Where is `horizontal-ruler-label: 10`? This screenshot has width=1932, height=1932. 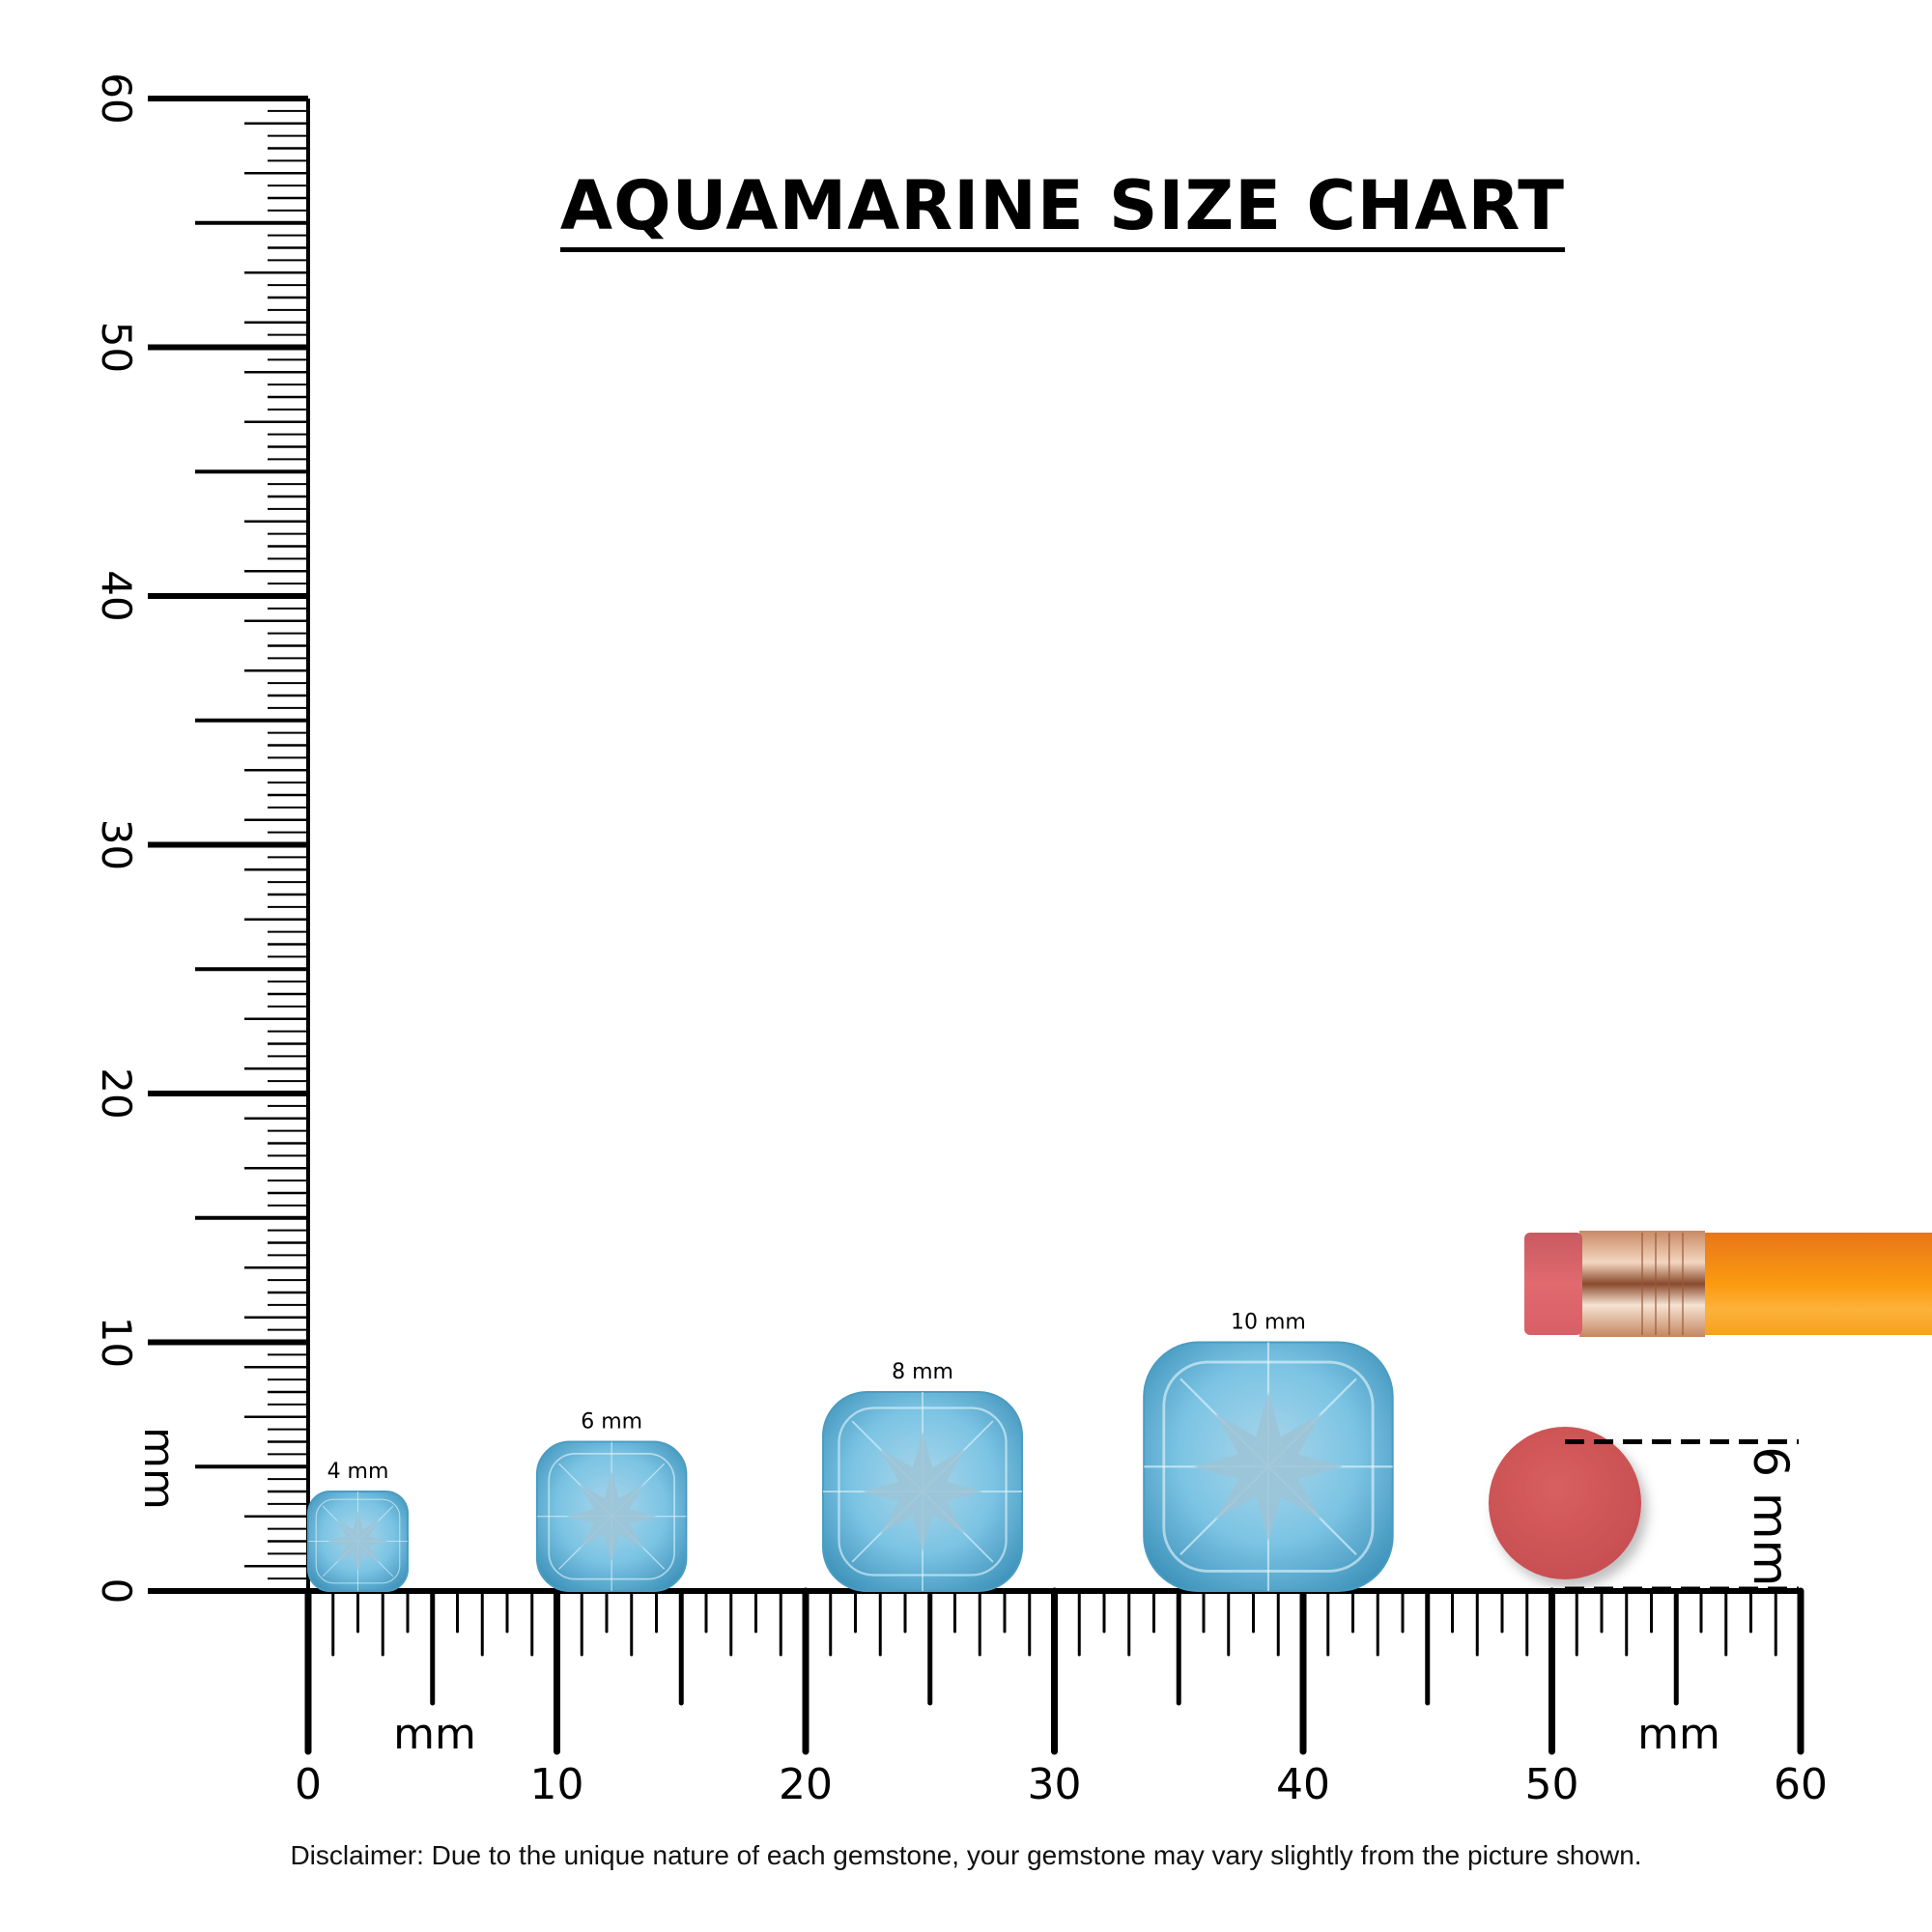 horizontal-ruler-label: 10 is located at coordinates (557, 1784).